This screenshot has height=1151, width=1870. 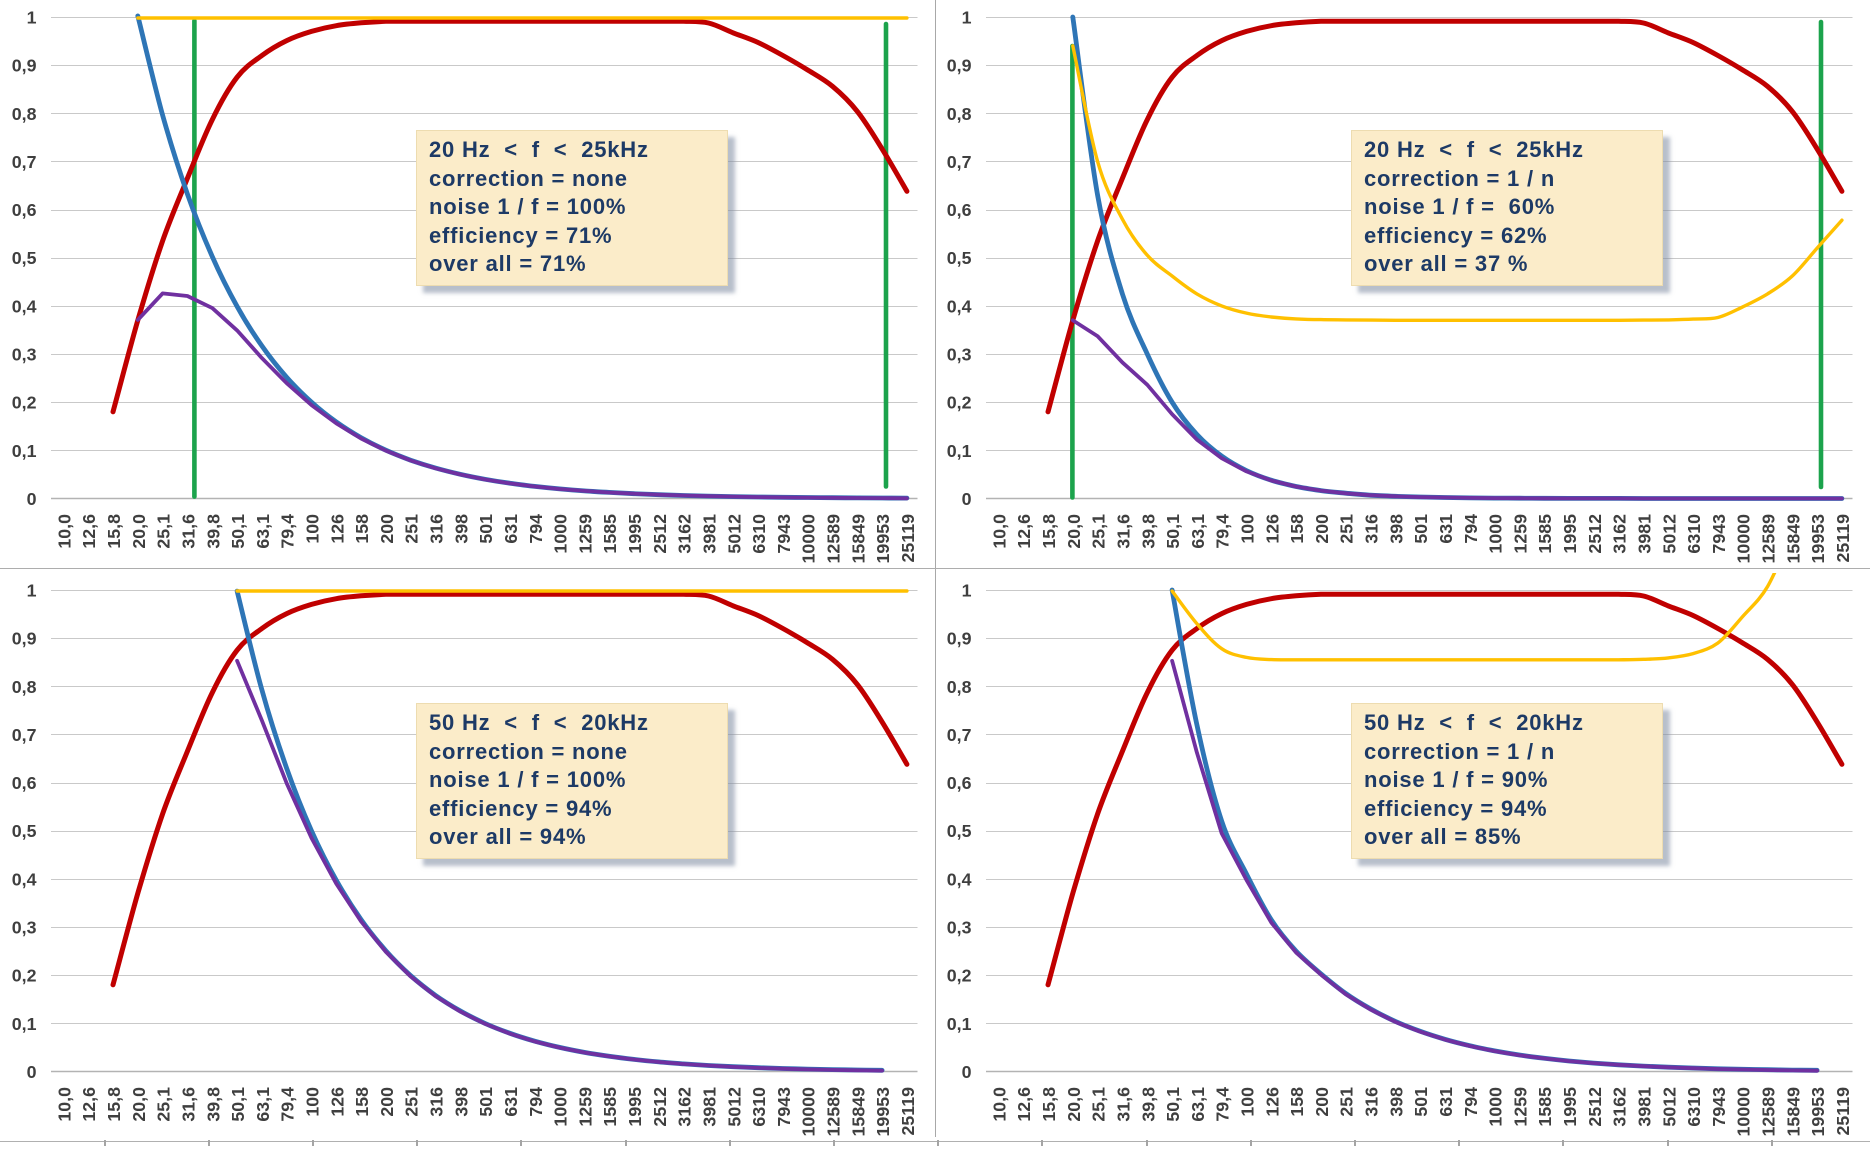 What do you see at coordinates (1545, 534) in the screenshot?
I see `svg-text: 1585` at bounding box center [1545, 534].